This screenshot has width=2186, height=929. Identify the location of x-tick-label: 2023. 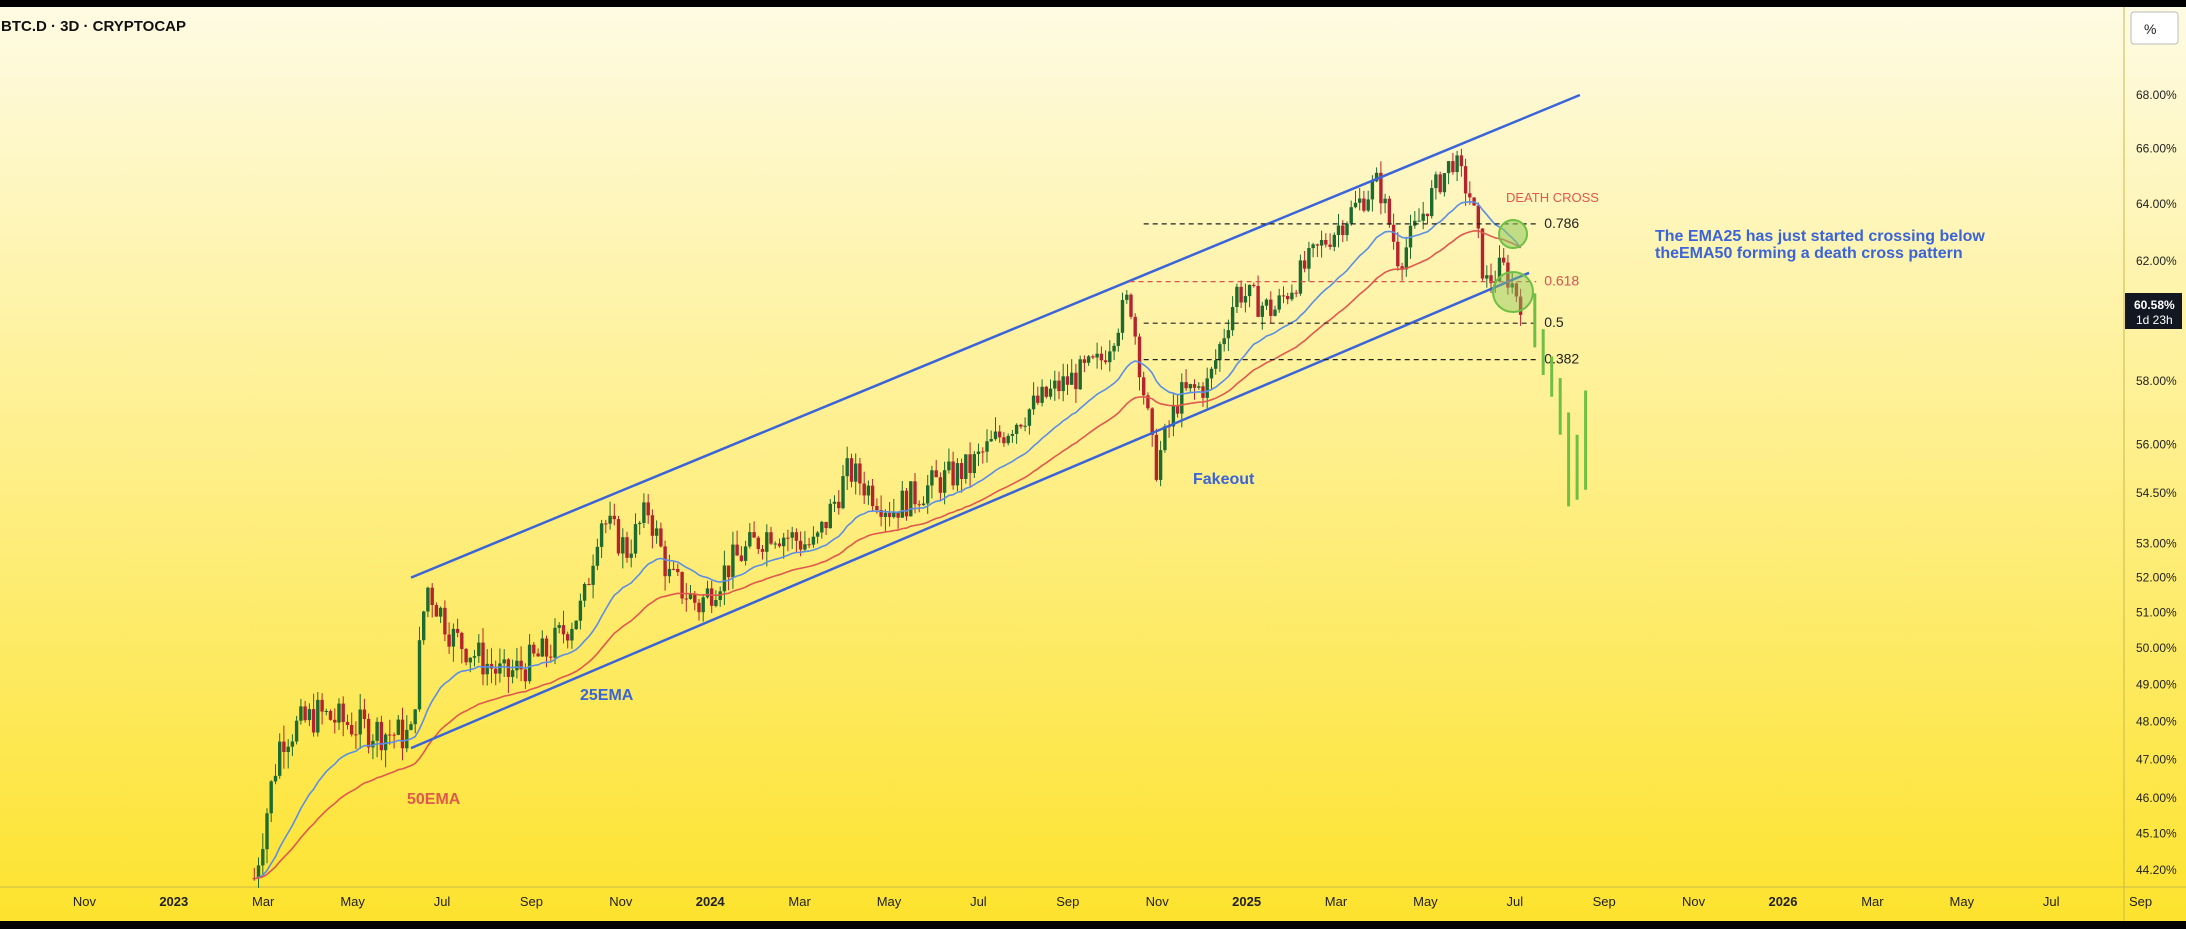
(173, 901).